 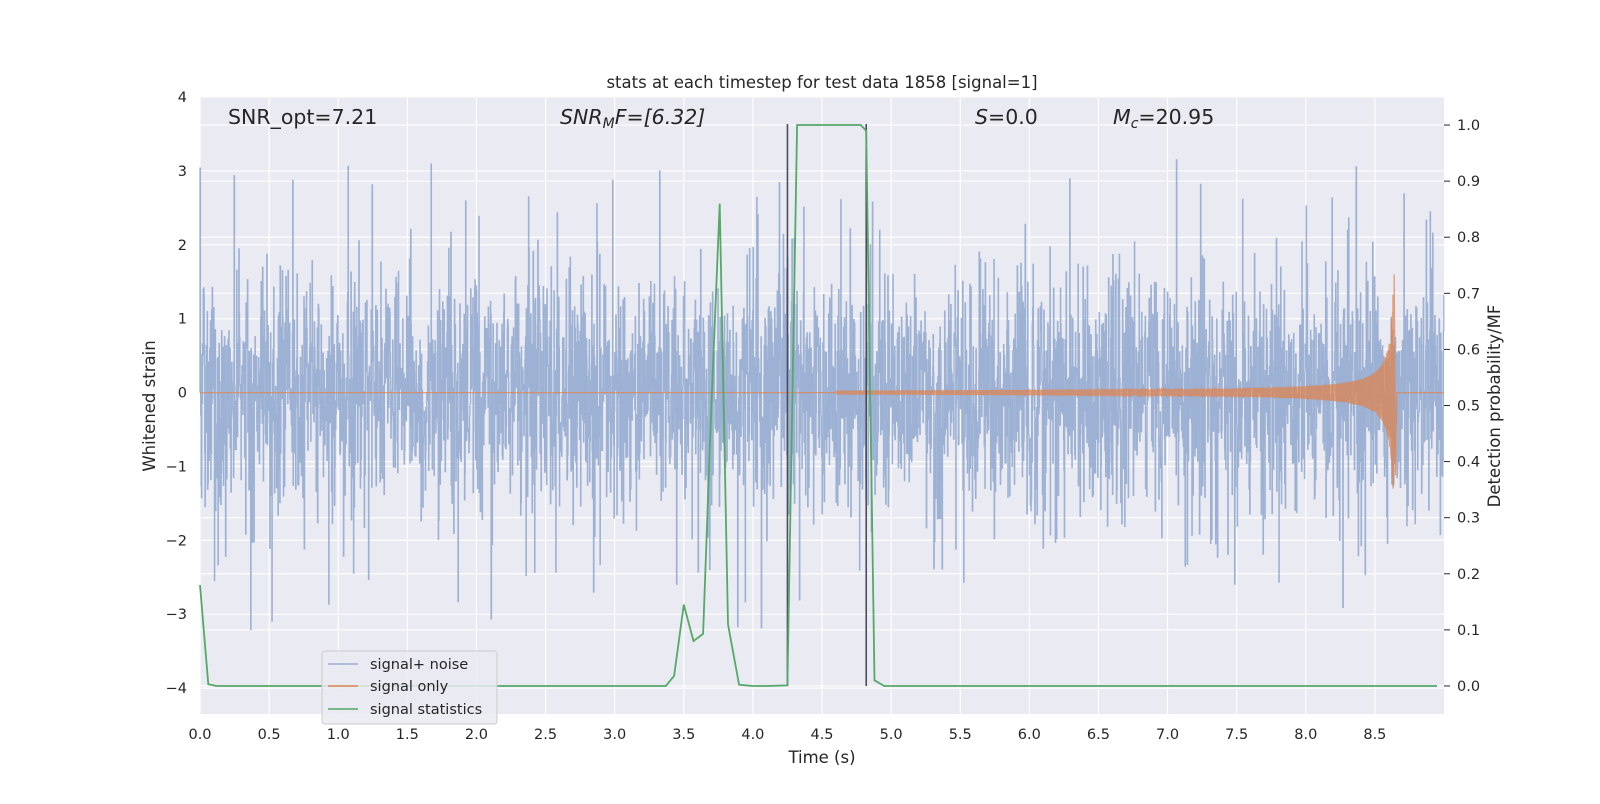 I want to click on y-tick-label: 1, so click(x=182, y=320).